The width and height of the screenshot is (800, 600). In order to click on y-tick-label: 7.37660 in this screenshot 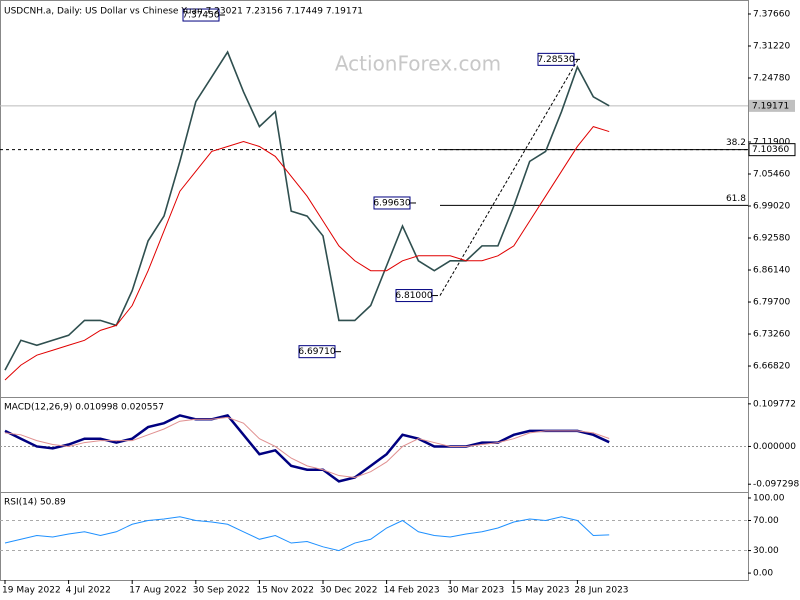, I will do `click(771, 14)`.